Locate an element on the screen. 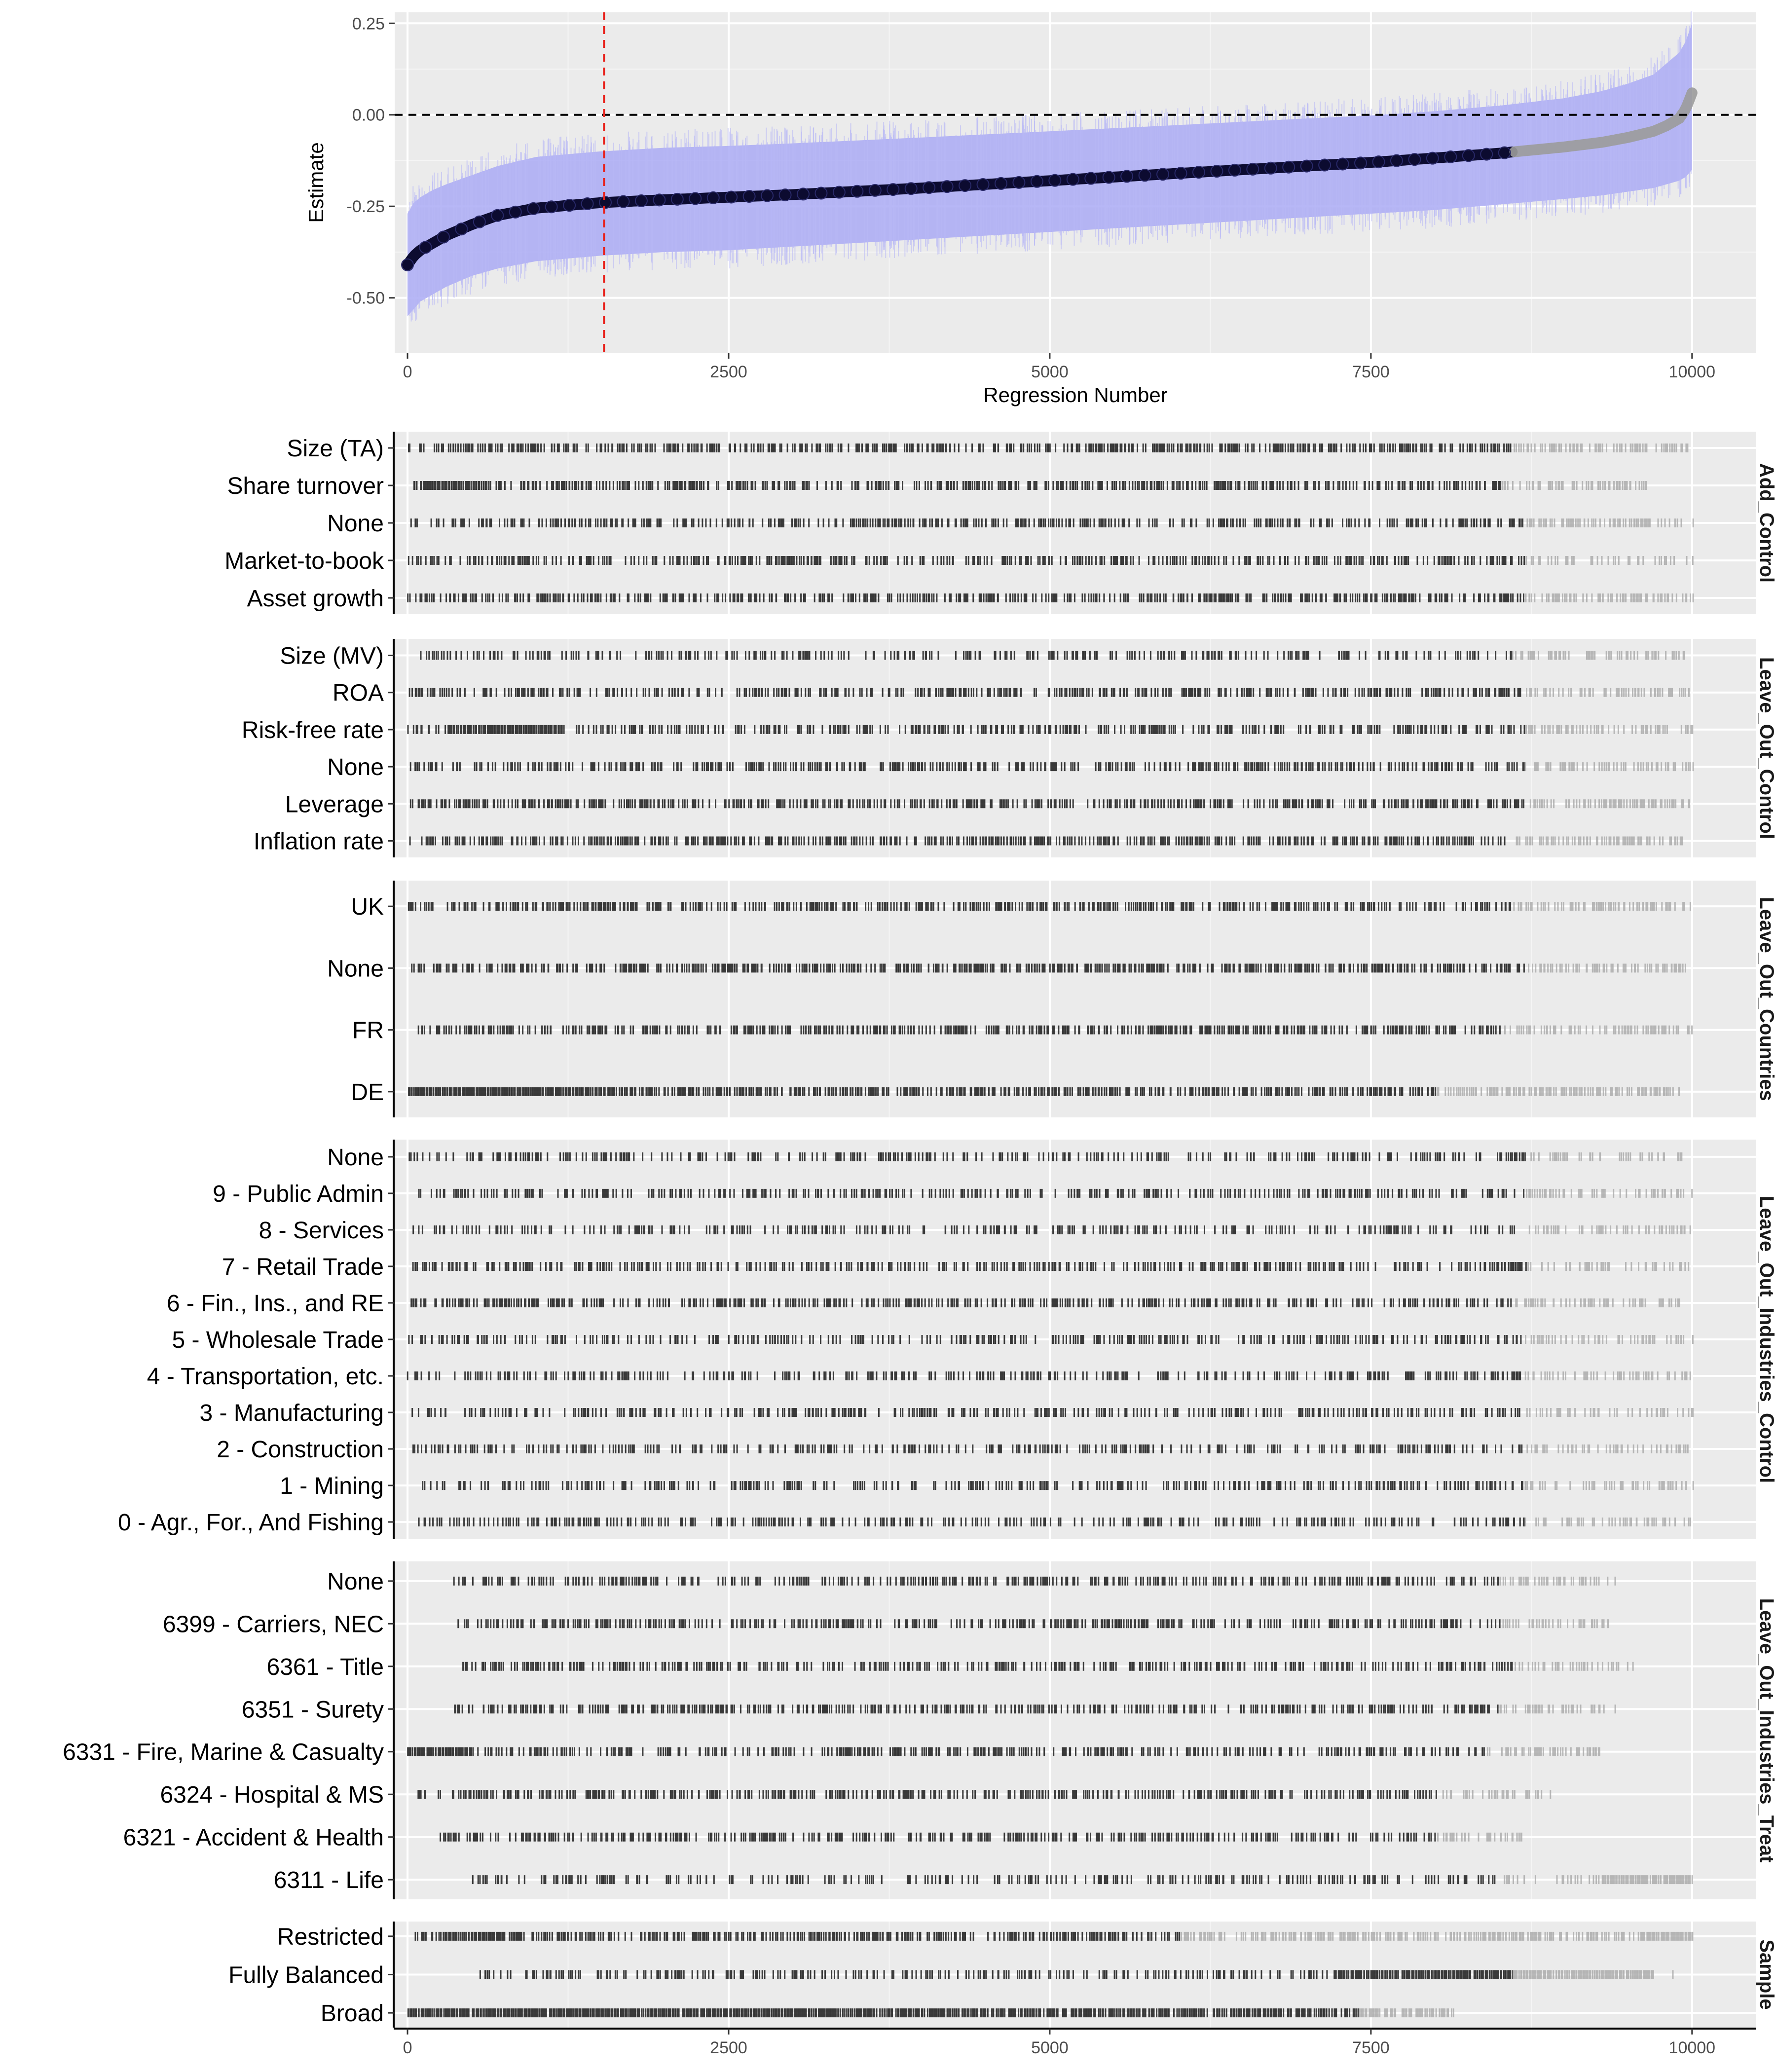 The width and height of the screenshot is (1776, 2072). row-label: 8 - Services is located at coordinates (322, 1231).